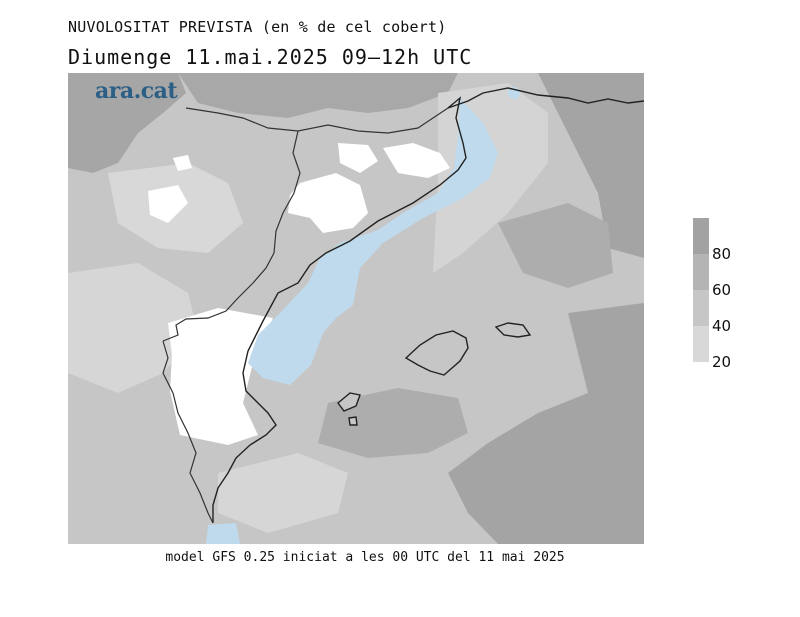  What do you see at coordinates (545, 98) in the screenshot?
I see `coastline-north` at bounding box center [545, 98].